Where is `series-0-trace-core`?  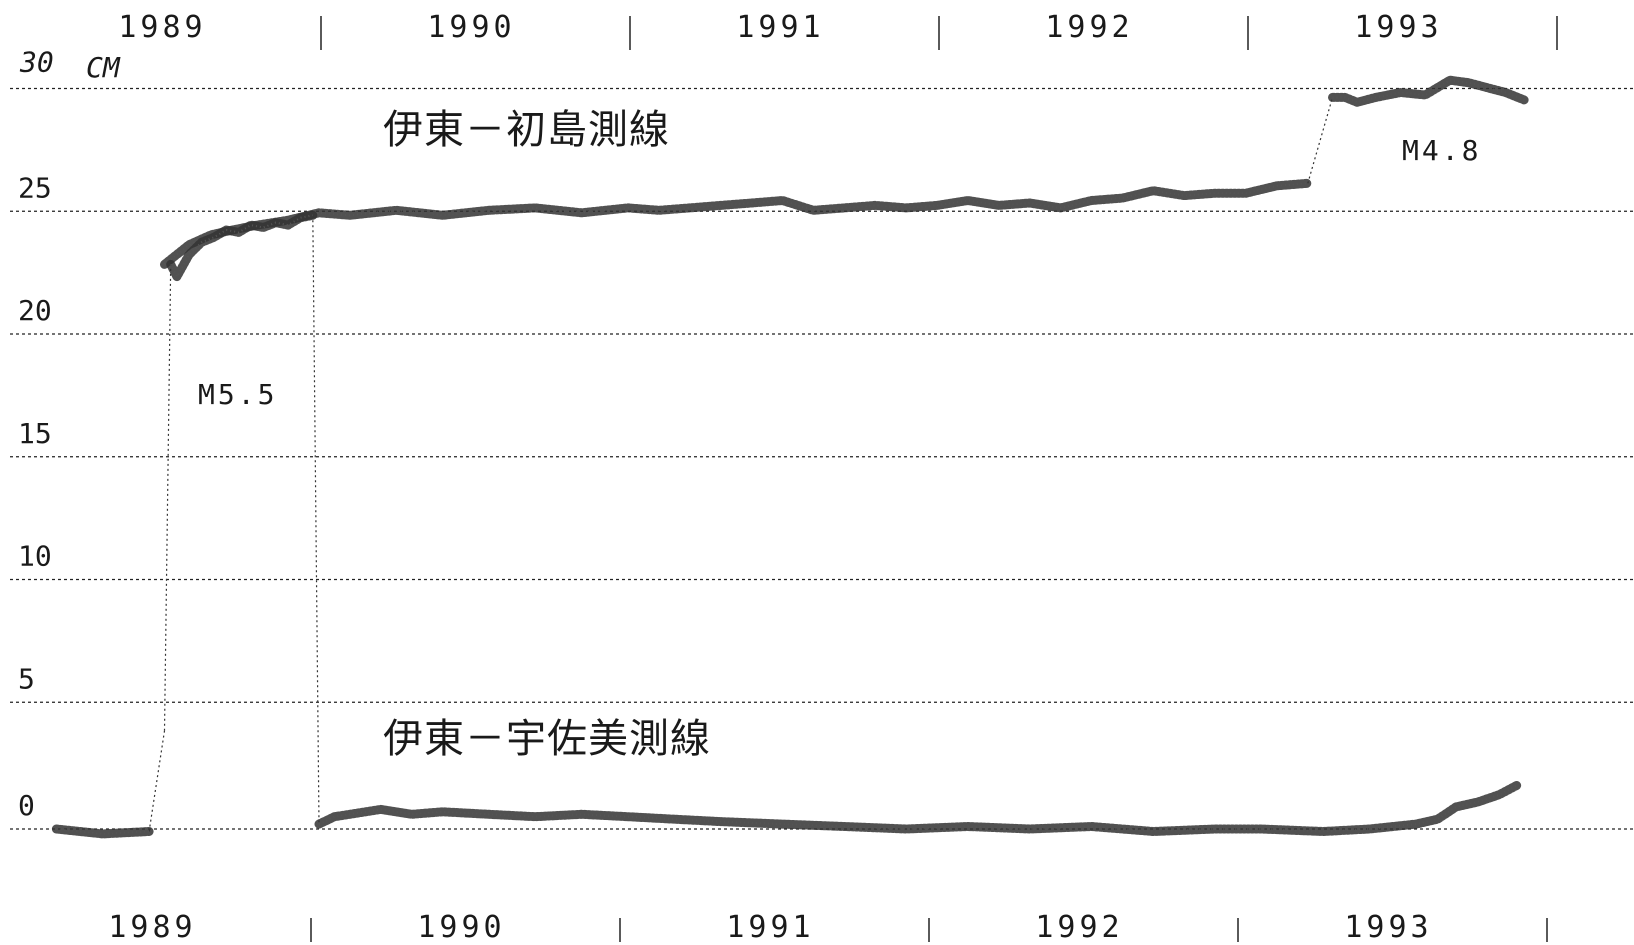 series-0-trace-core is located at coordinates (735, 224).